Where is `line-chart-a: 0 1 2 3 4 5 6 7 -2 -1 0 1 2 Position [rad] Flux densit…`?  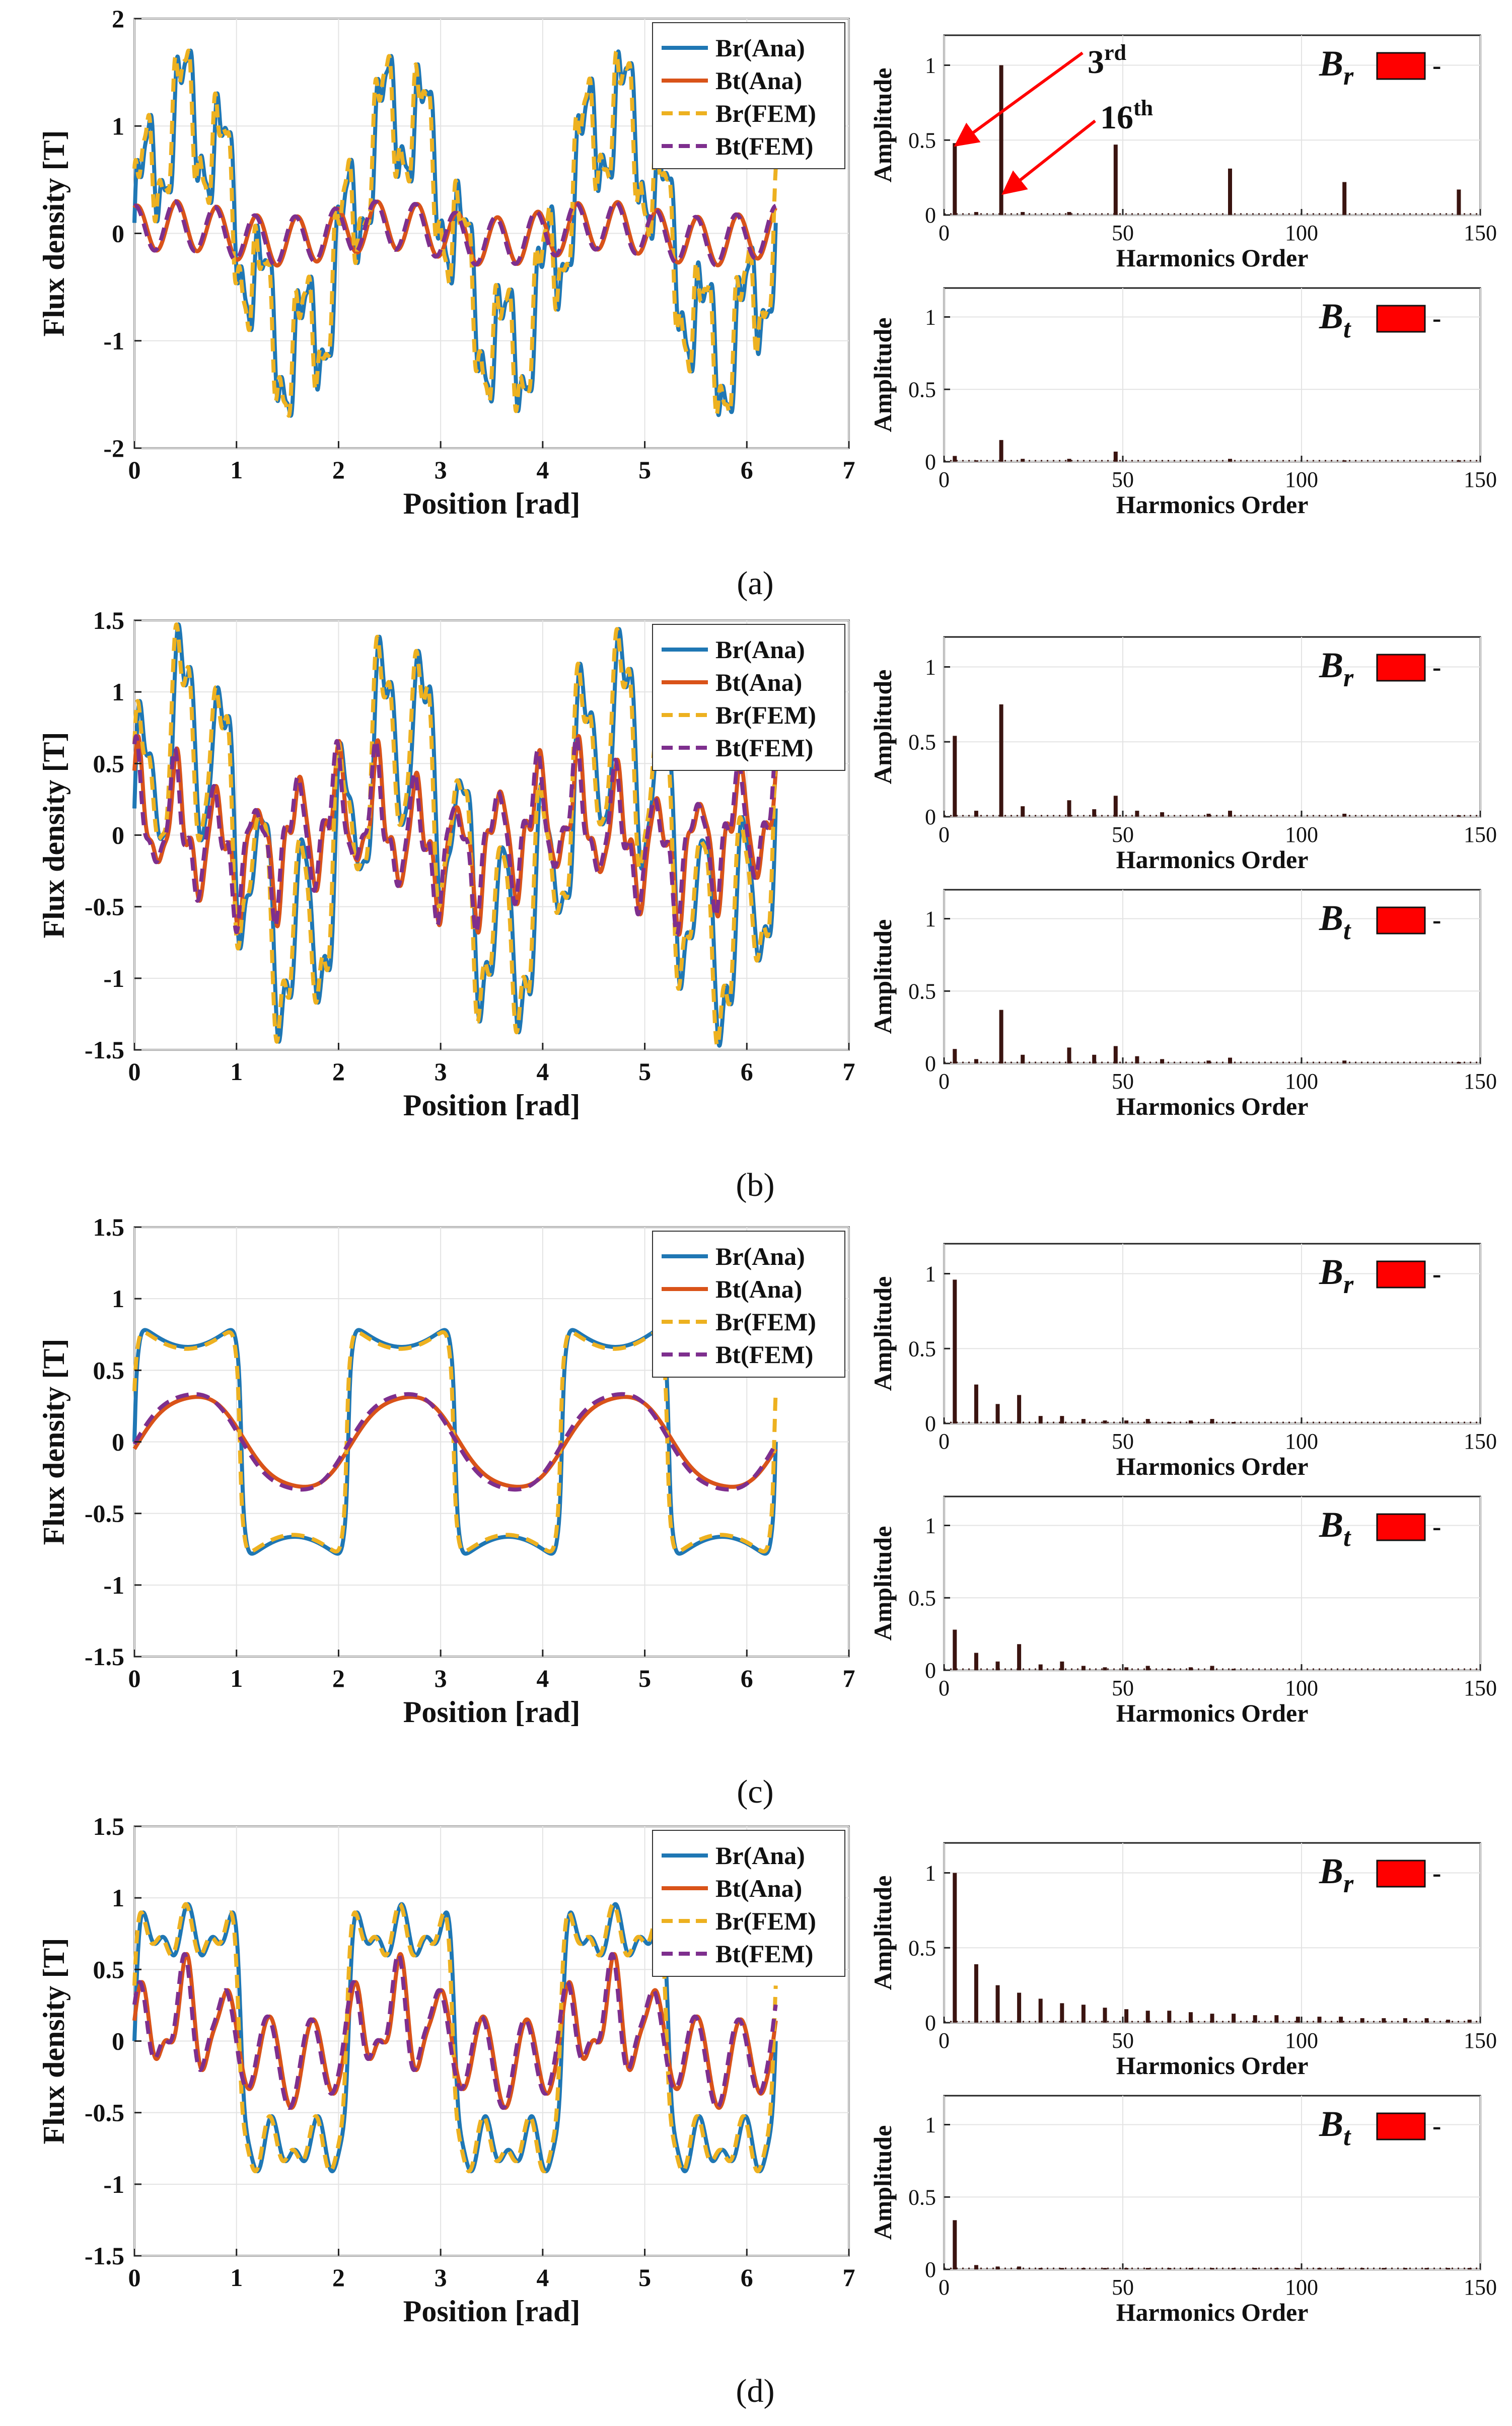
line-chart-a: 0 1 2 3 4 5 6 7 -2 -1 0 1 2 Position [rad] Flux densit… is located at coordinates (446, 262).